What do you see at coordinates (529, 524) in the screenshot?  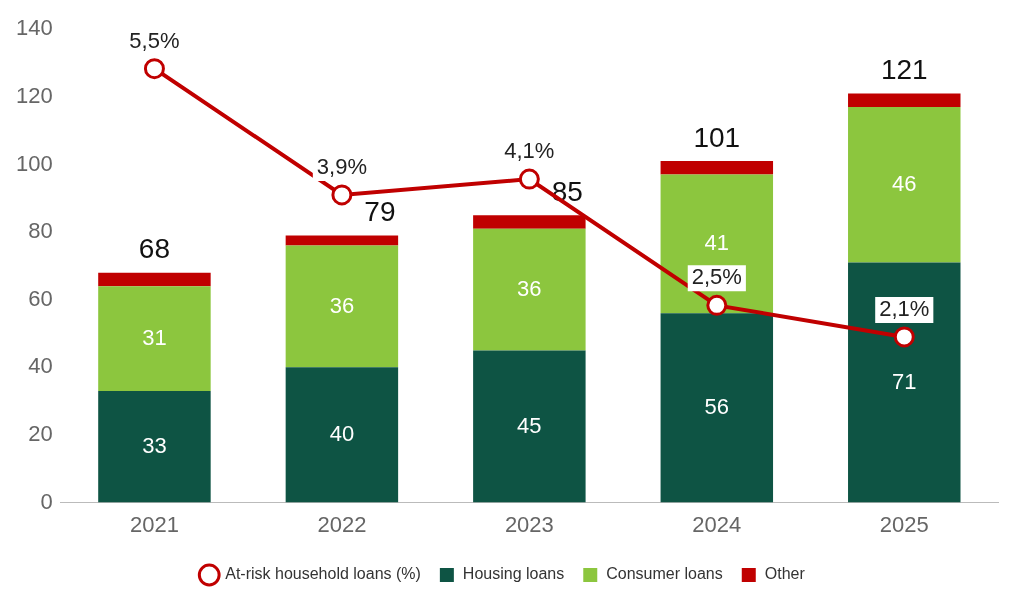 I see `x-tick-label: 2023` at bounding box center [529, 524].